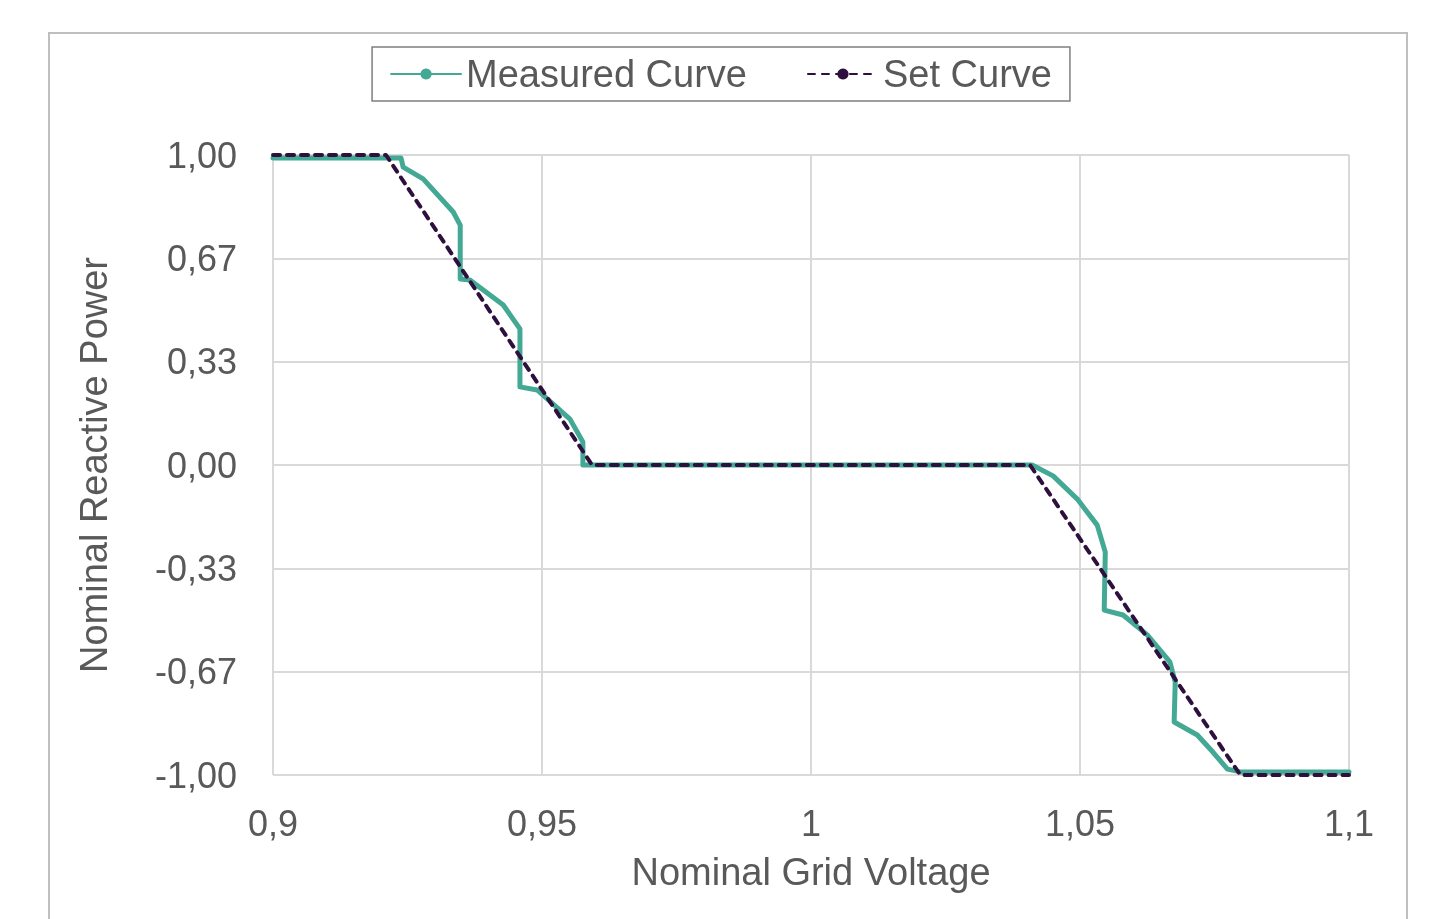  Describe the element at coordinates (201, 465) in the screenshot. I see `y-tick-label: 0,00` at that location.